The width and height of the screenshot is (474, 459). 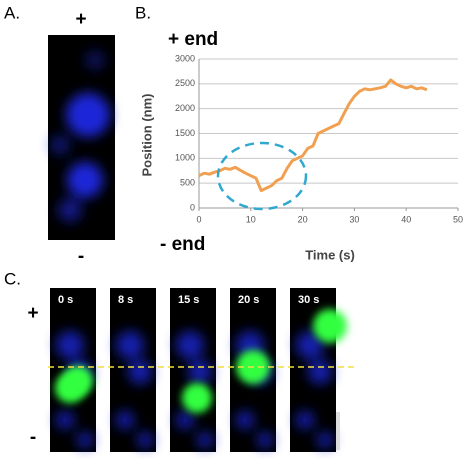 What do you see at coordinates (81, 137) in the screenshot?
I see `image-a` at bounding box center [81, 137].